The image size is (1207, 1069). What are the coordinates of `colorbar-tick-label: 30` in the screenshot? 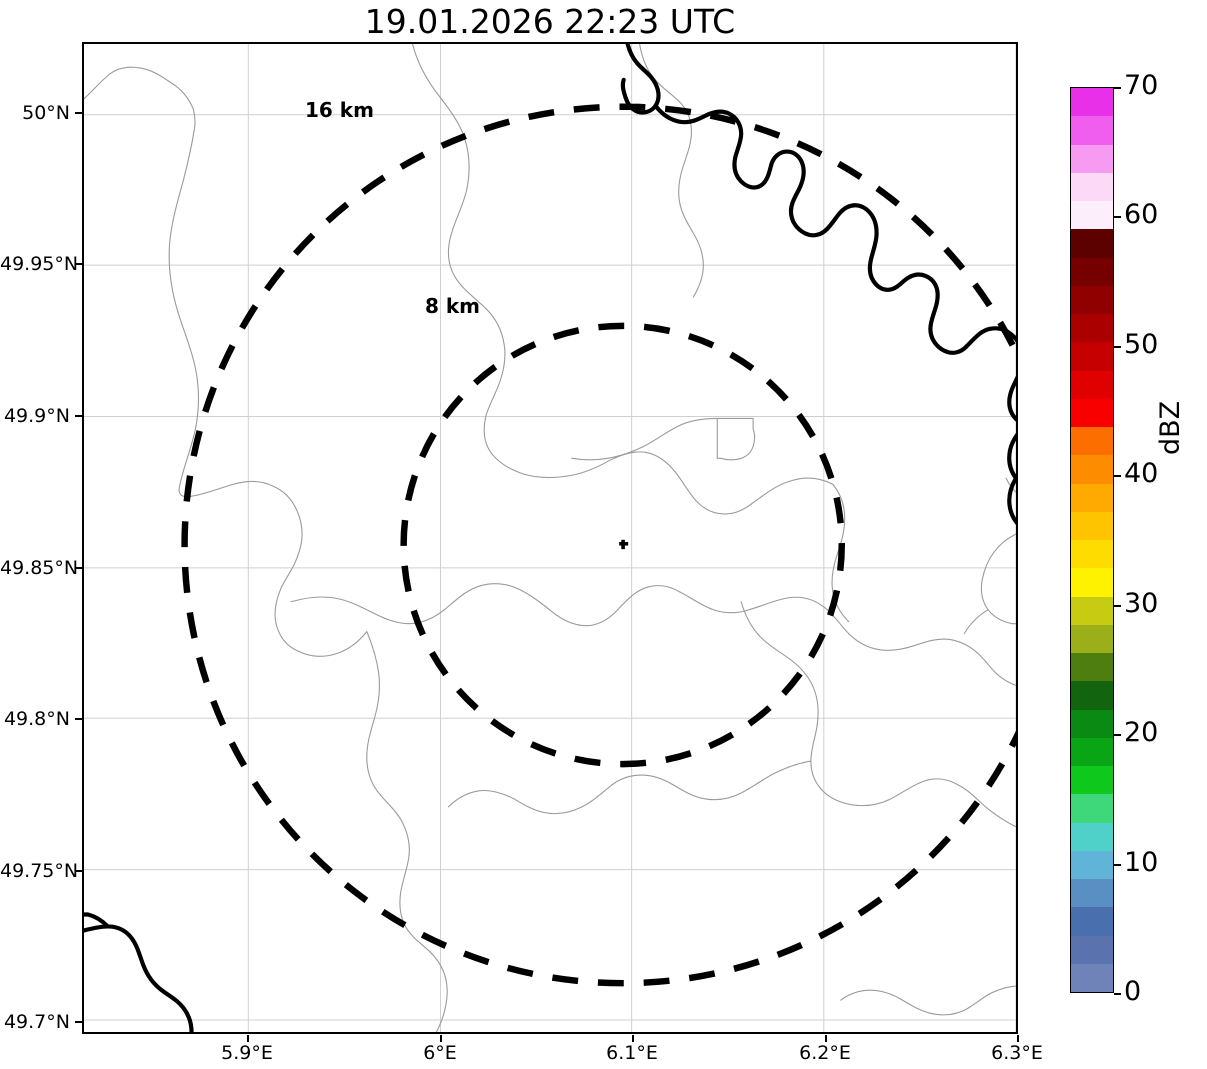 It's located at (1141, 603).